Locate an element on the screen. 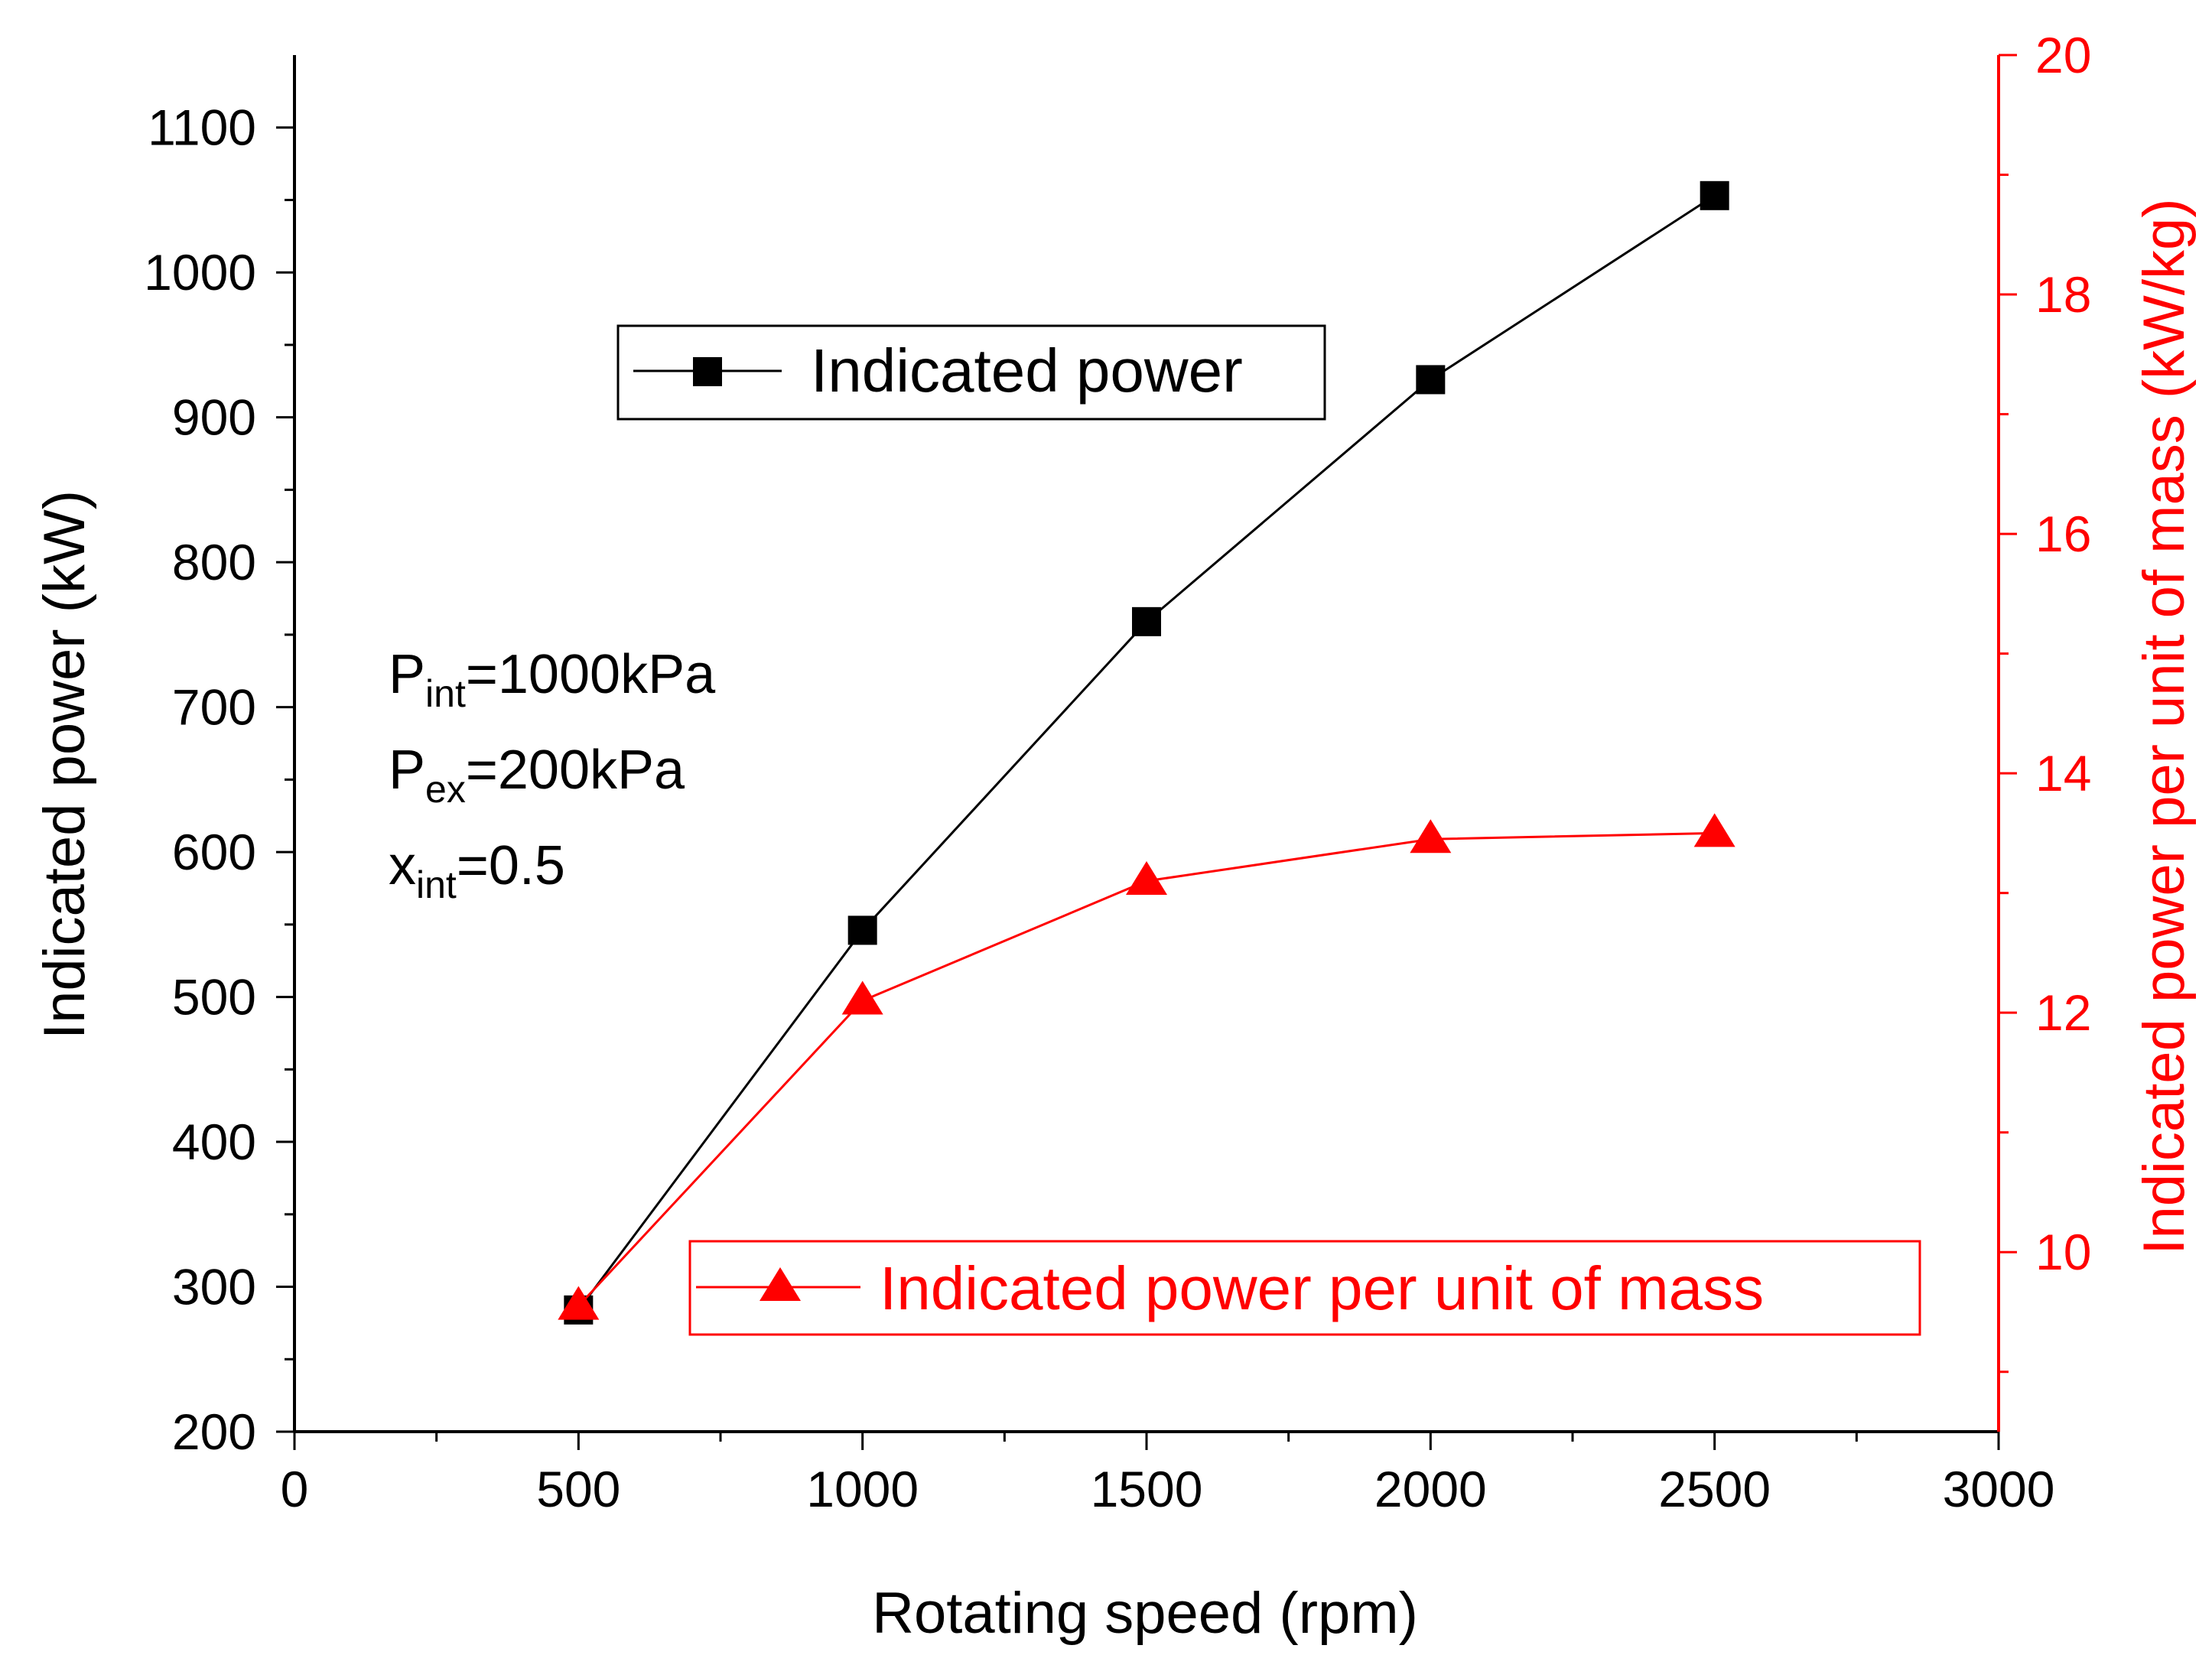 This screenshot has width=2212, height=1655. y-axis-right-label: Indicated power per unit of mass (kW/kg) is located at coordinates (2164, 726).